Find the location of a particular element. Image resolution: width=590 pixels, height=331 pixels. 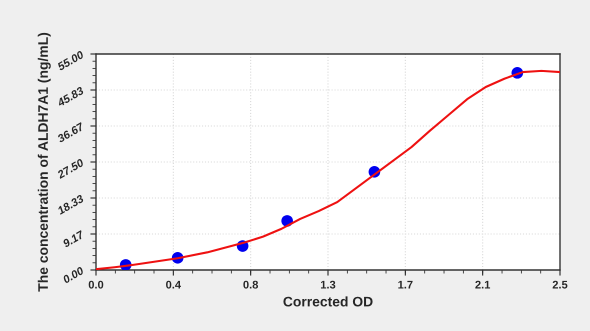

y-axis-title: The concentration of ALDH7A1 (ng/mL) is located at coordinates (44, 162).